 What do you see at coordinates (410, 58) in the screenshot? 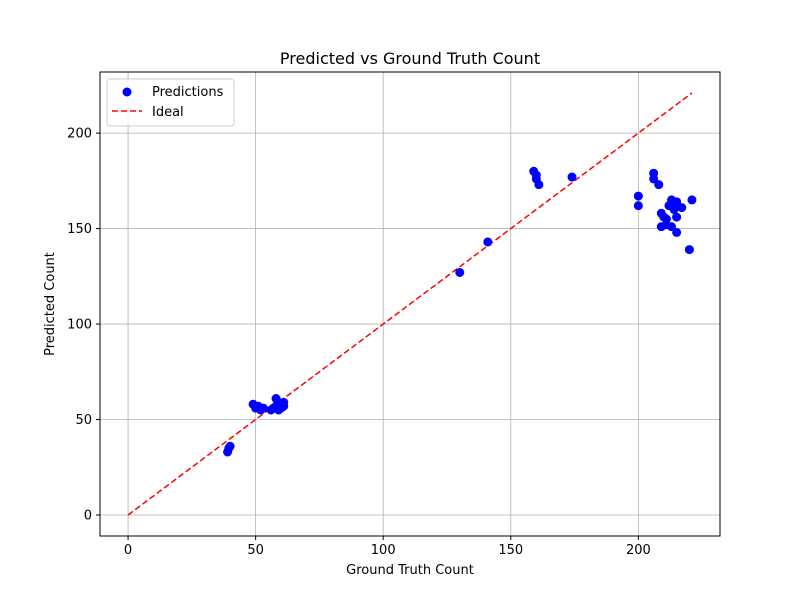
I see `chart-title: Predicted vs Ground Truth Count` at bounding box center [410, 58].